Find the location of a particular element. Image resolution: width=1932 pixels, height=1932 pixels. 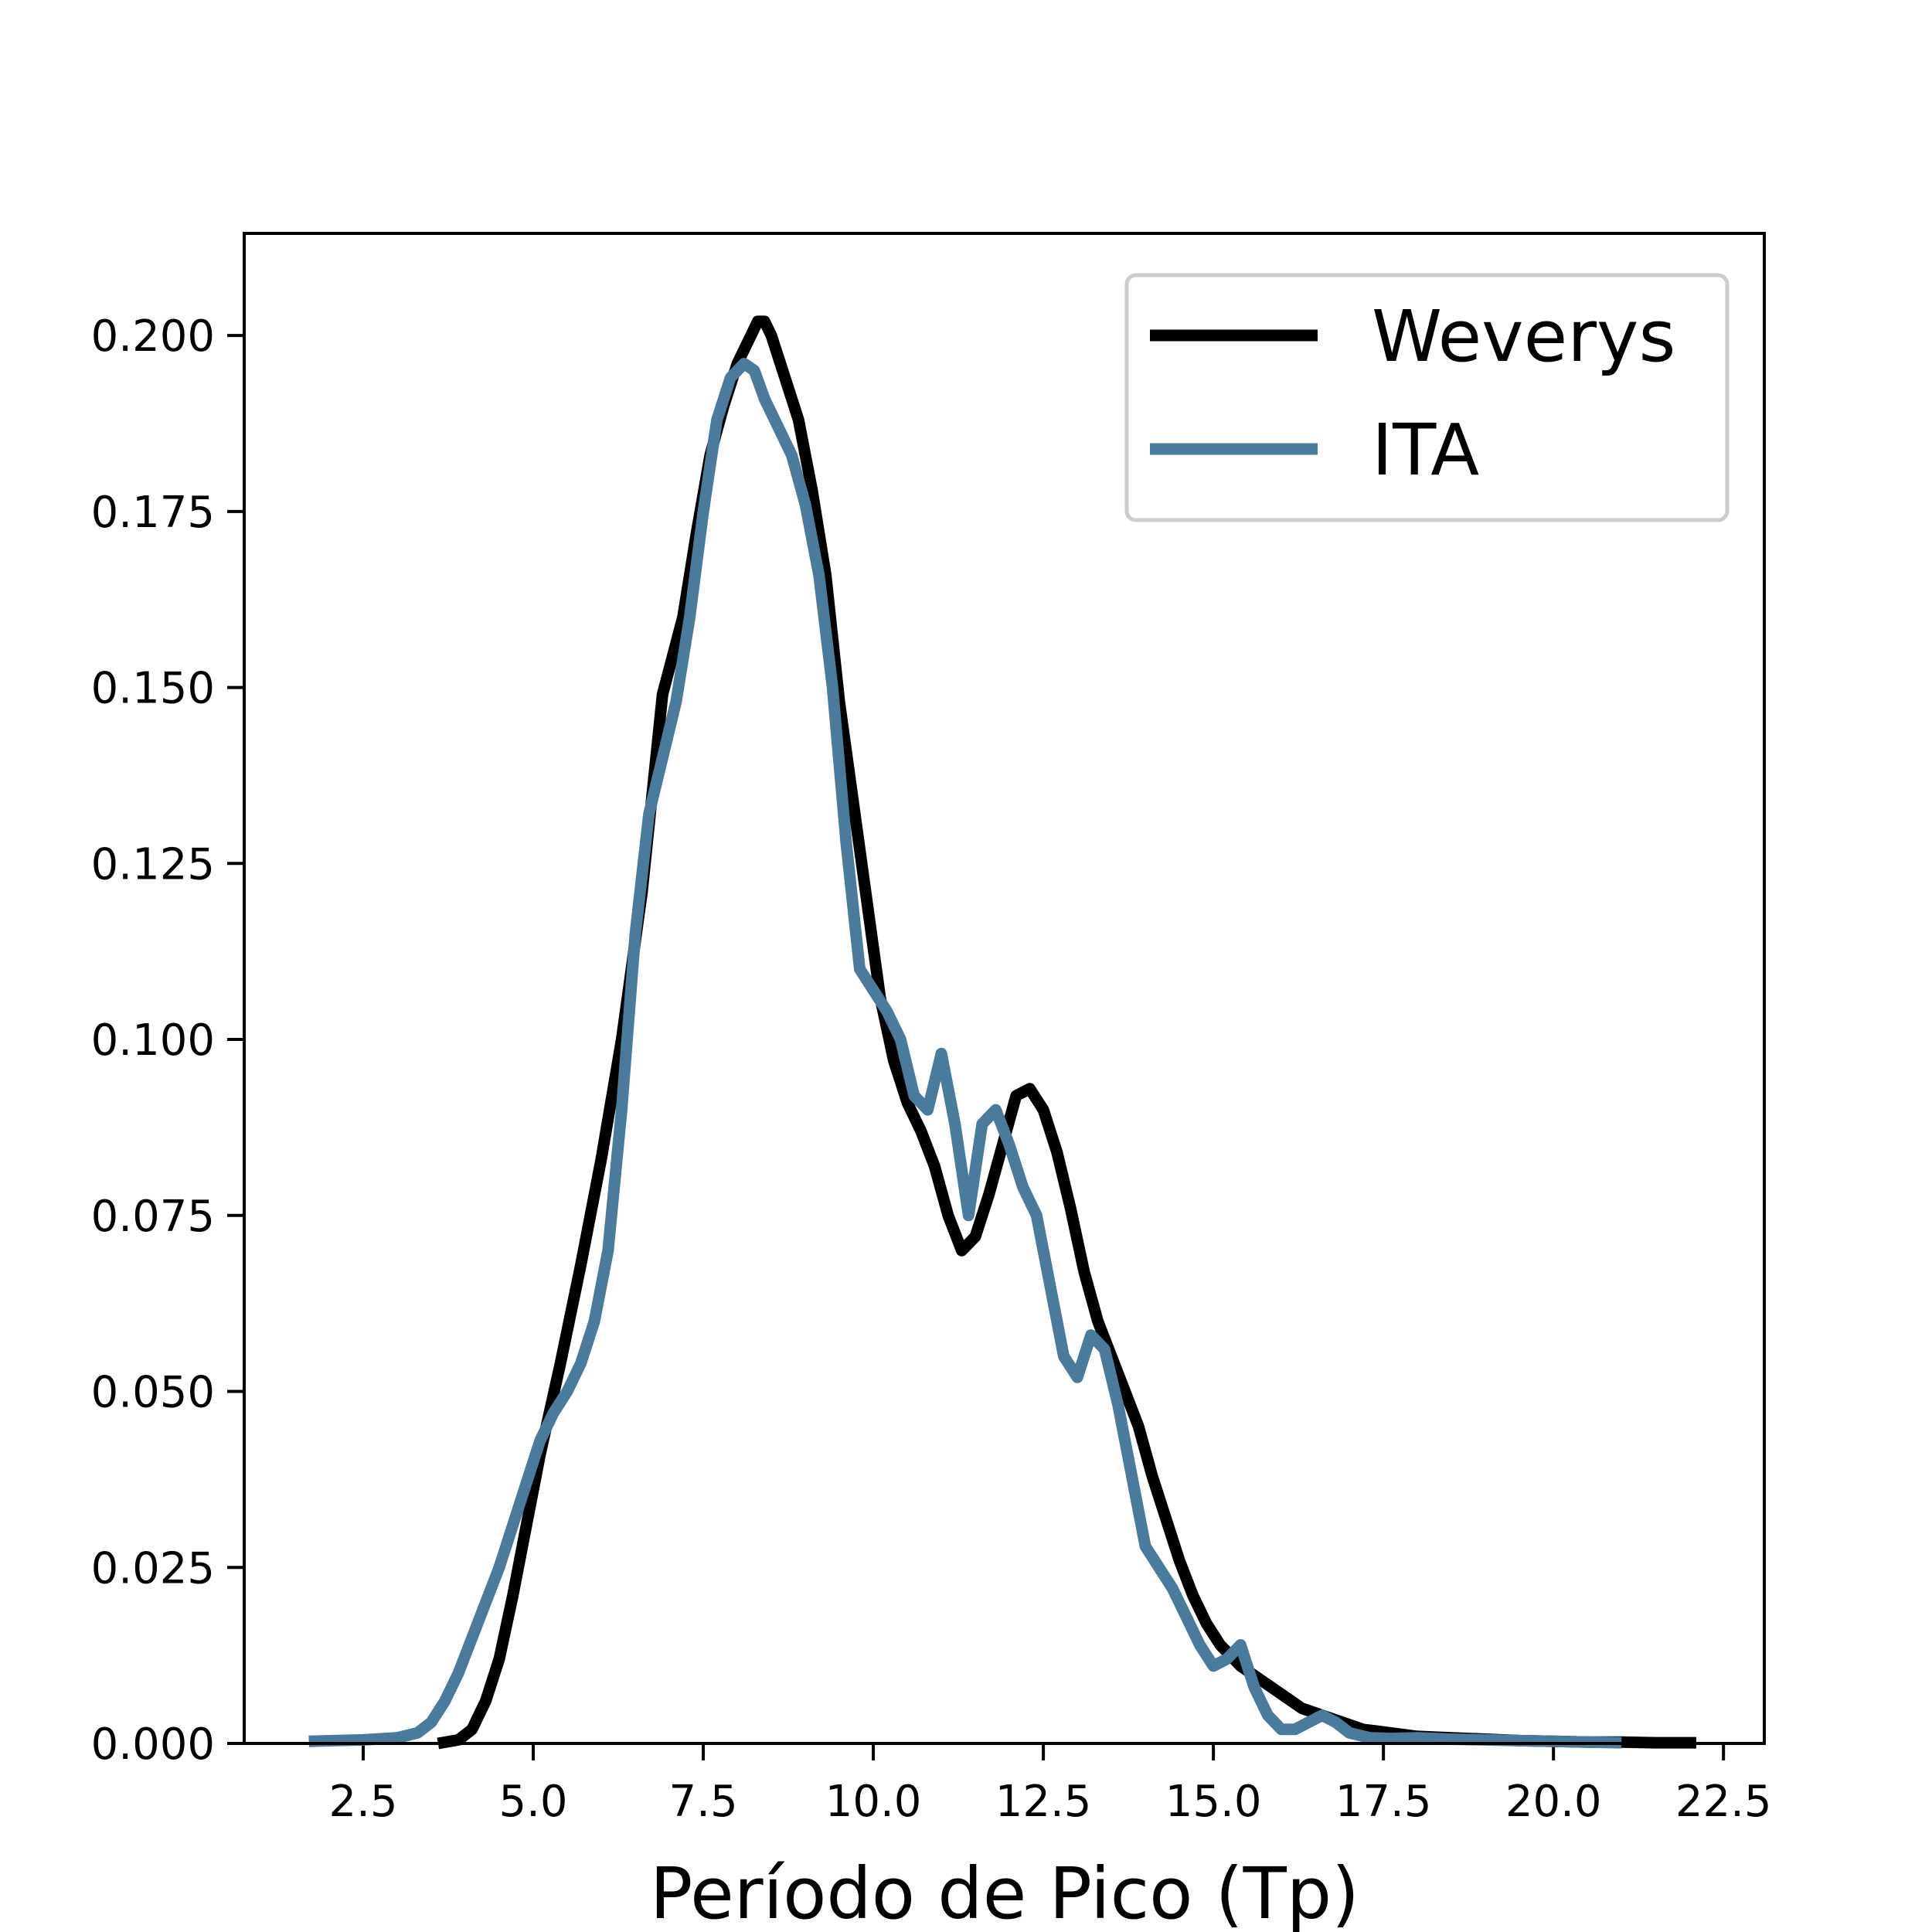

x-tick-label: 2.5 is located at coordinates (362, 1802).